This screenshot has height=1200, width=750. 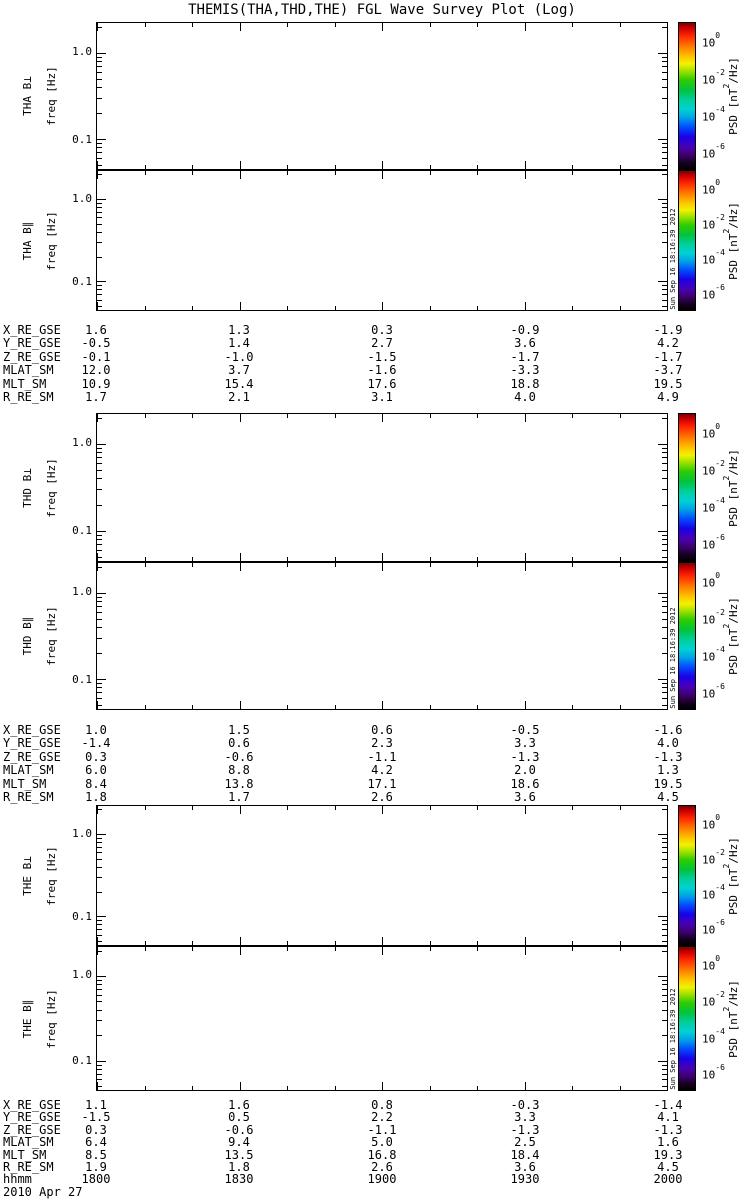 What do you see at coordinates (82, 591) in the screenshot?
I see `y-tick-label: 1.0` at bounding box center [82, 591].